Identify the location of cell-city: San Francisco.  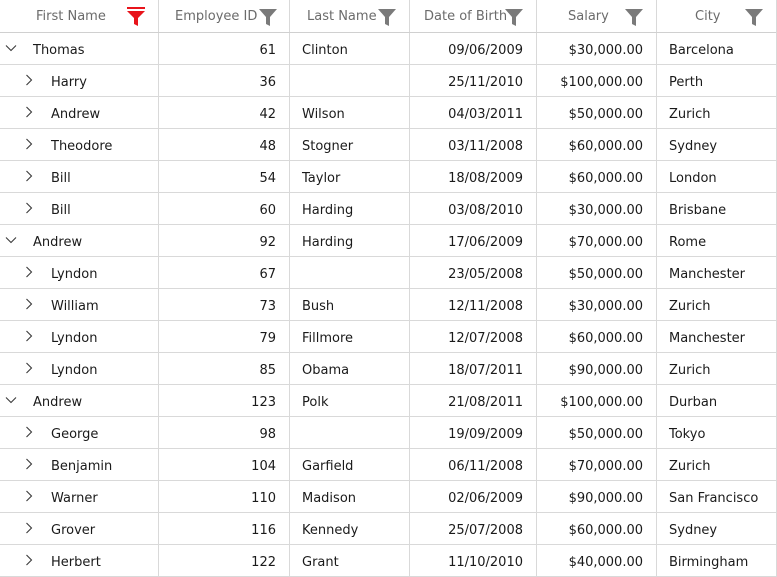
(717, 497).